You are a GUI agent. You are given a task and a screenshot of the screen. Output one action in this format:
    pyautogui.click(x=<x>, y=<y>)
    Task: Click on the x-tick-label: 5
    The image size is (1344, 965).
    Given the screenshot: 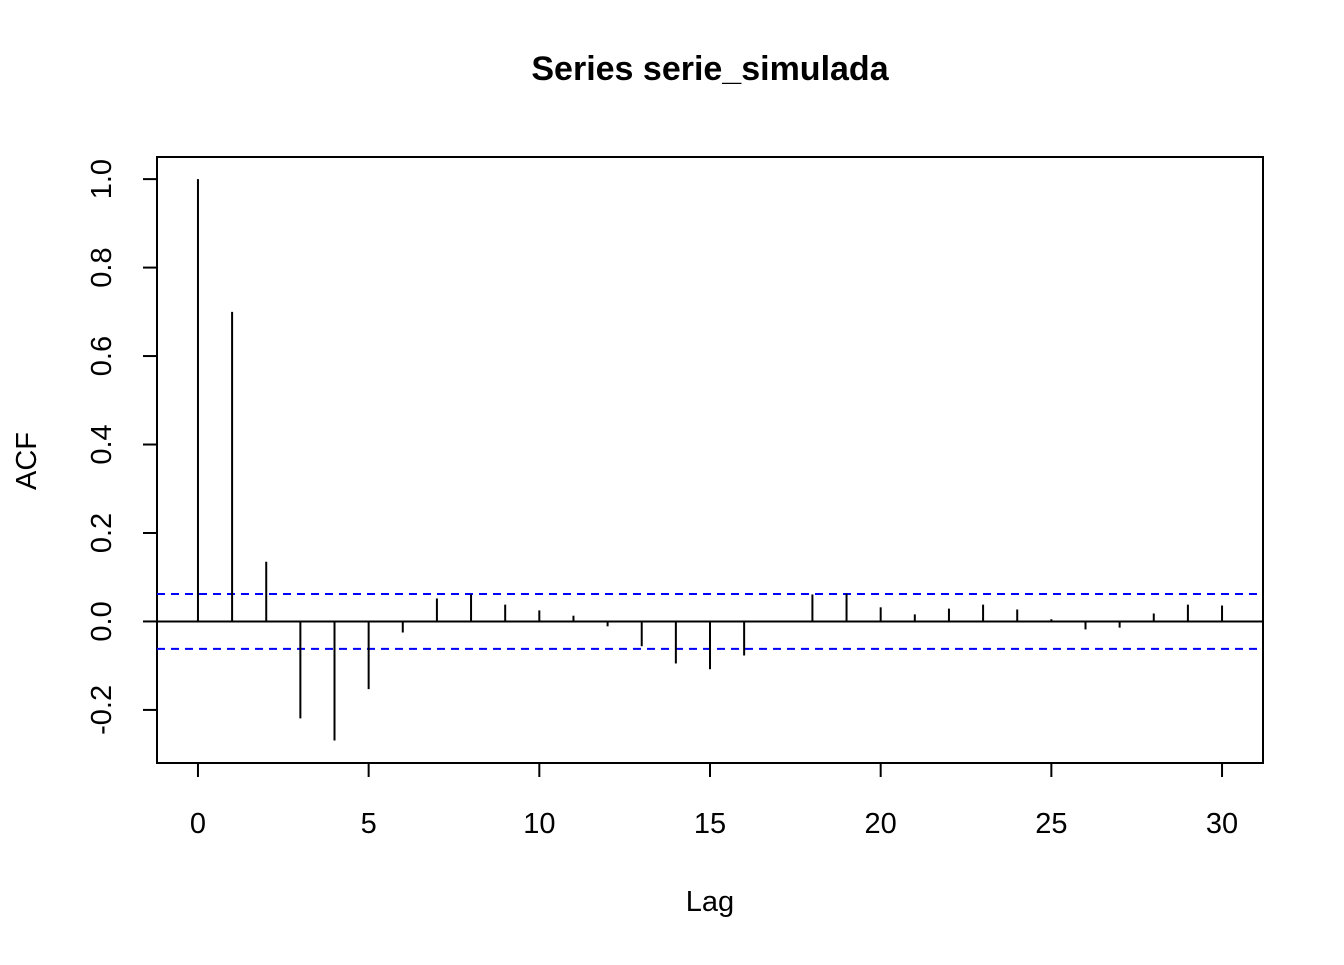 What is the action you would take?
    pyautogui.click(x=369, y=824)
    